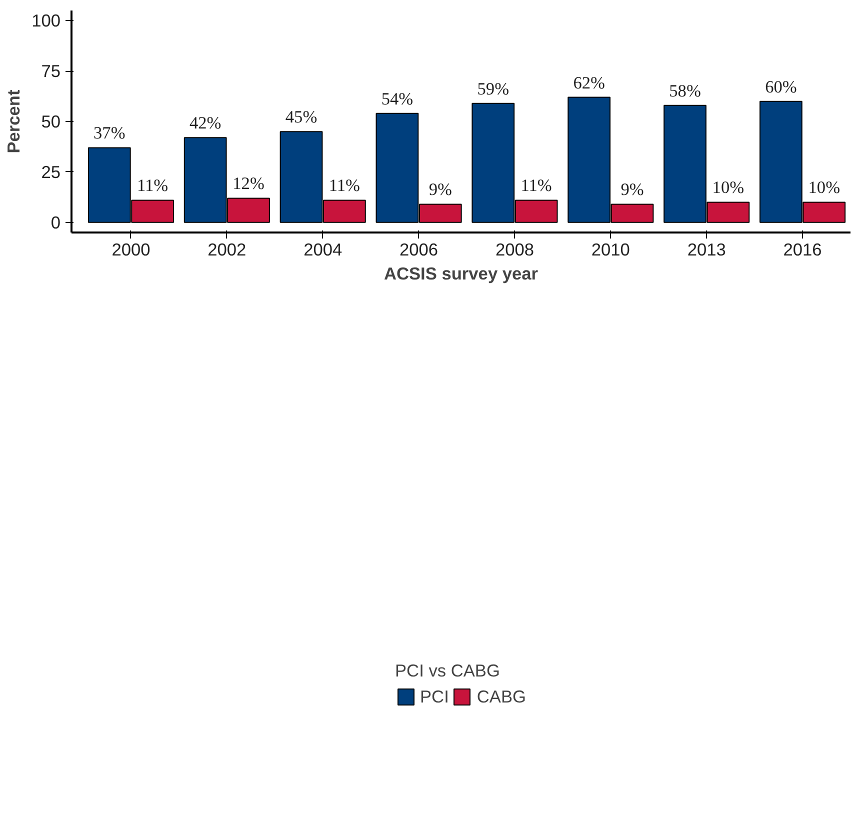  What do you see at coordinates (514, 250) in the screenshot?
I see `x-tick-label: 2008` at bounding box center [514, 250].